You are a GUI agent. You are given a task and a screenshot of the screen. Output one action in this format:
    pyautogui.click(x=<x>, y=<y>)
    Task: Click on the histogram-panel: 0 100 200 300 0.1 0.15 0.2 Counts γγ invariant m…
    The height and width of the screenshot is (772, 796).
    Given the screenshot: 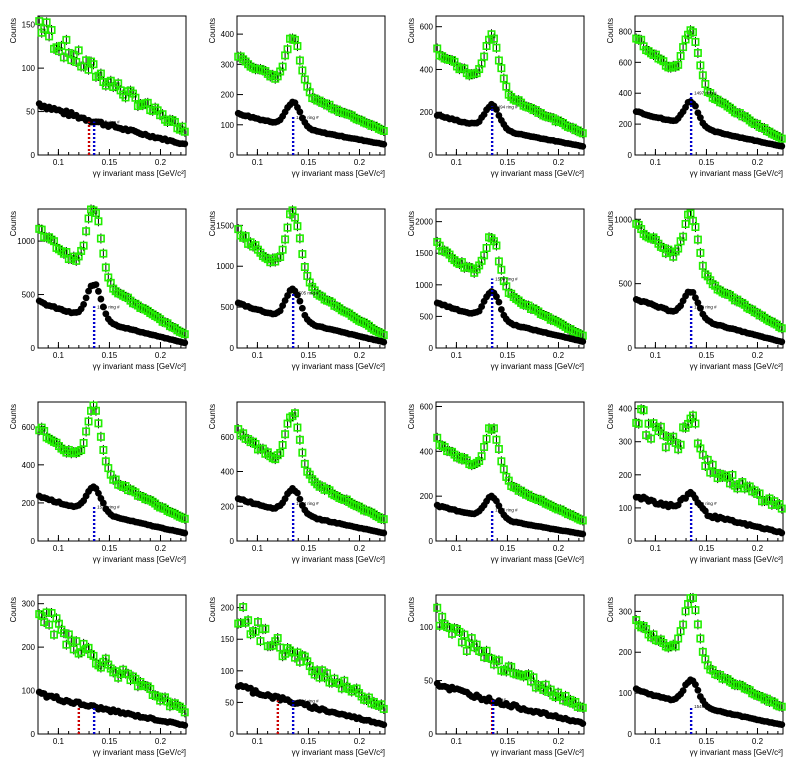 What is the action you would take?
    pyautogui.click(x=99, y=675)
    